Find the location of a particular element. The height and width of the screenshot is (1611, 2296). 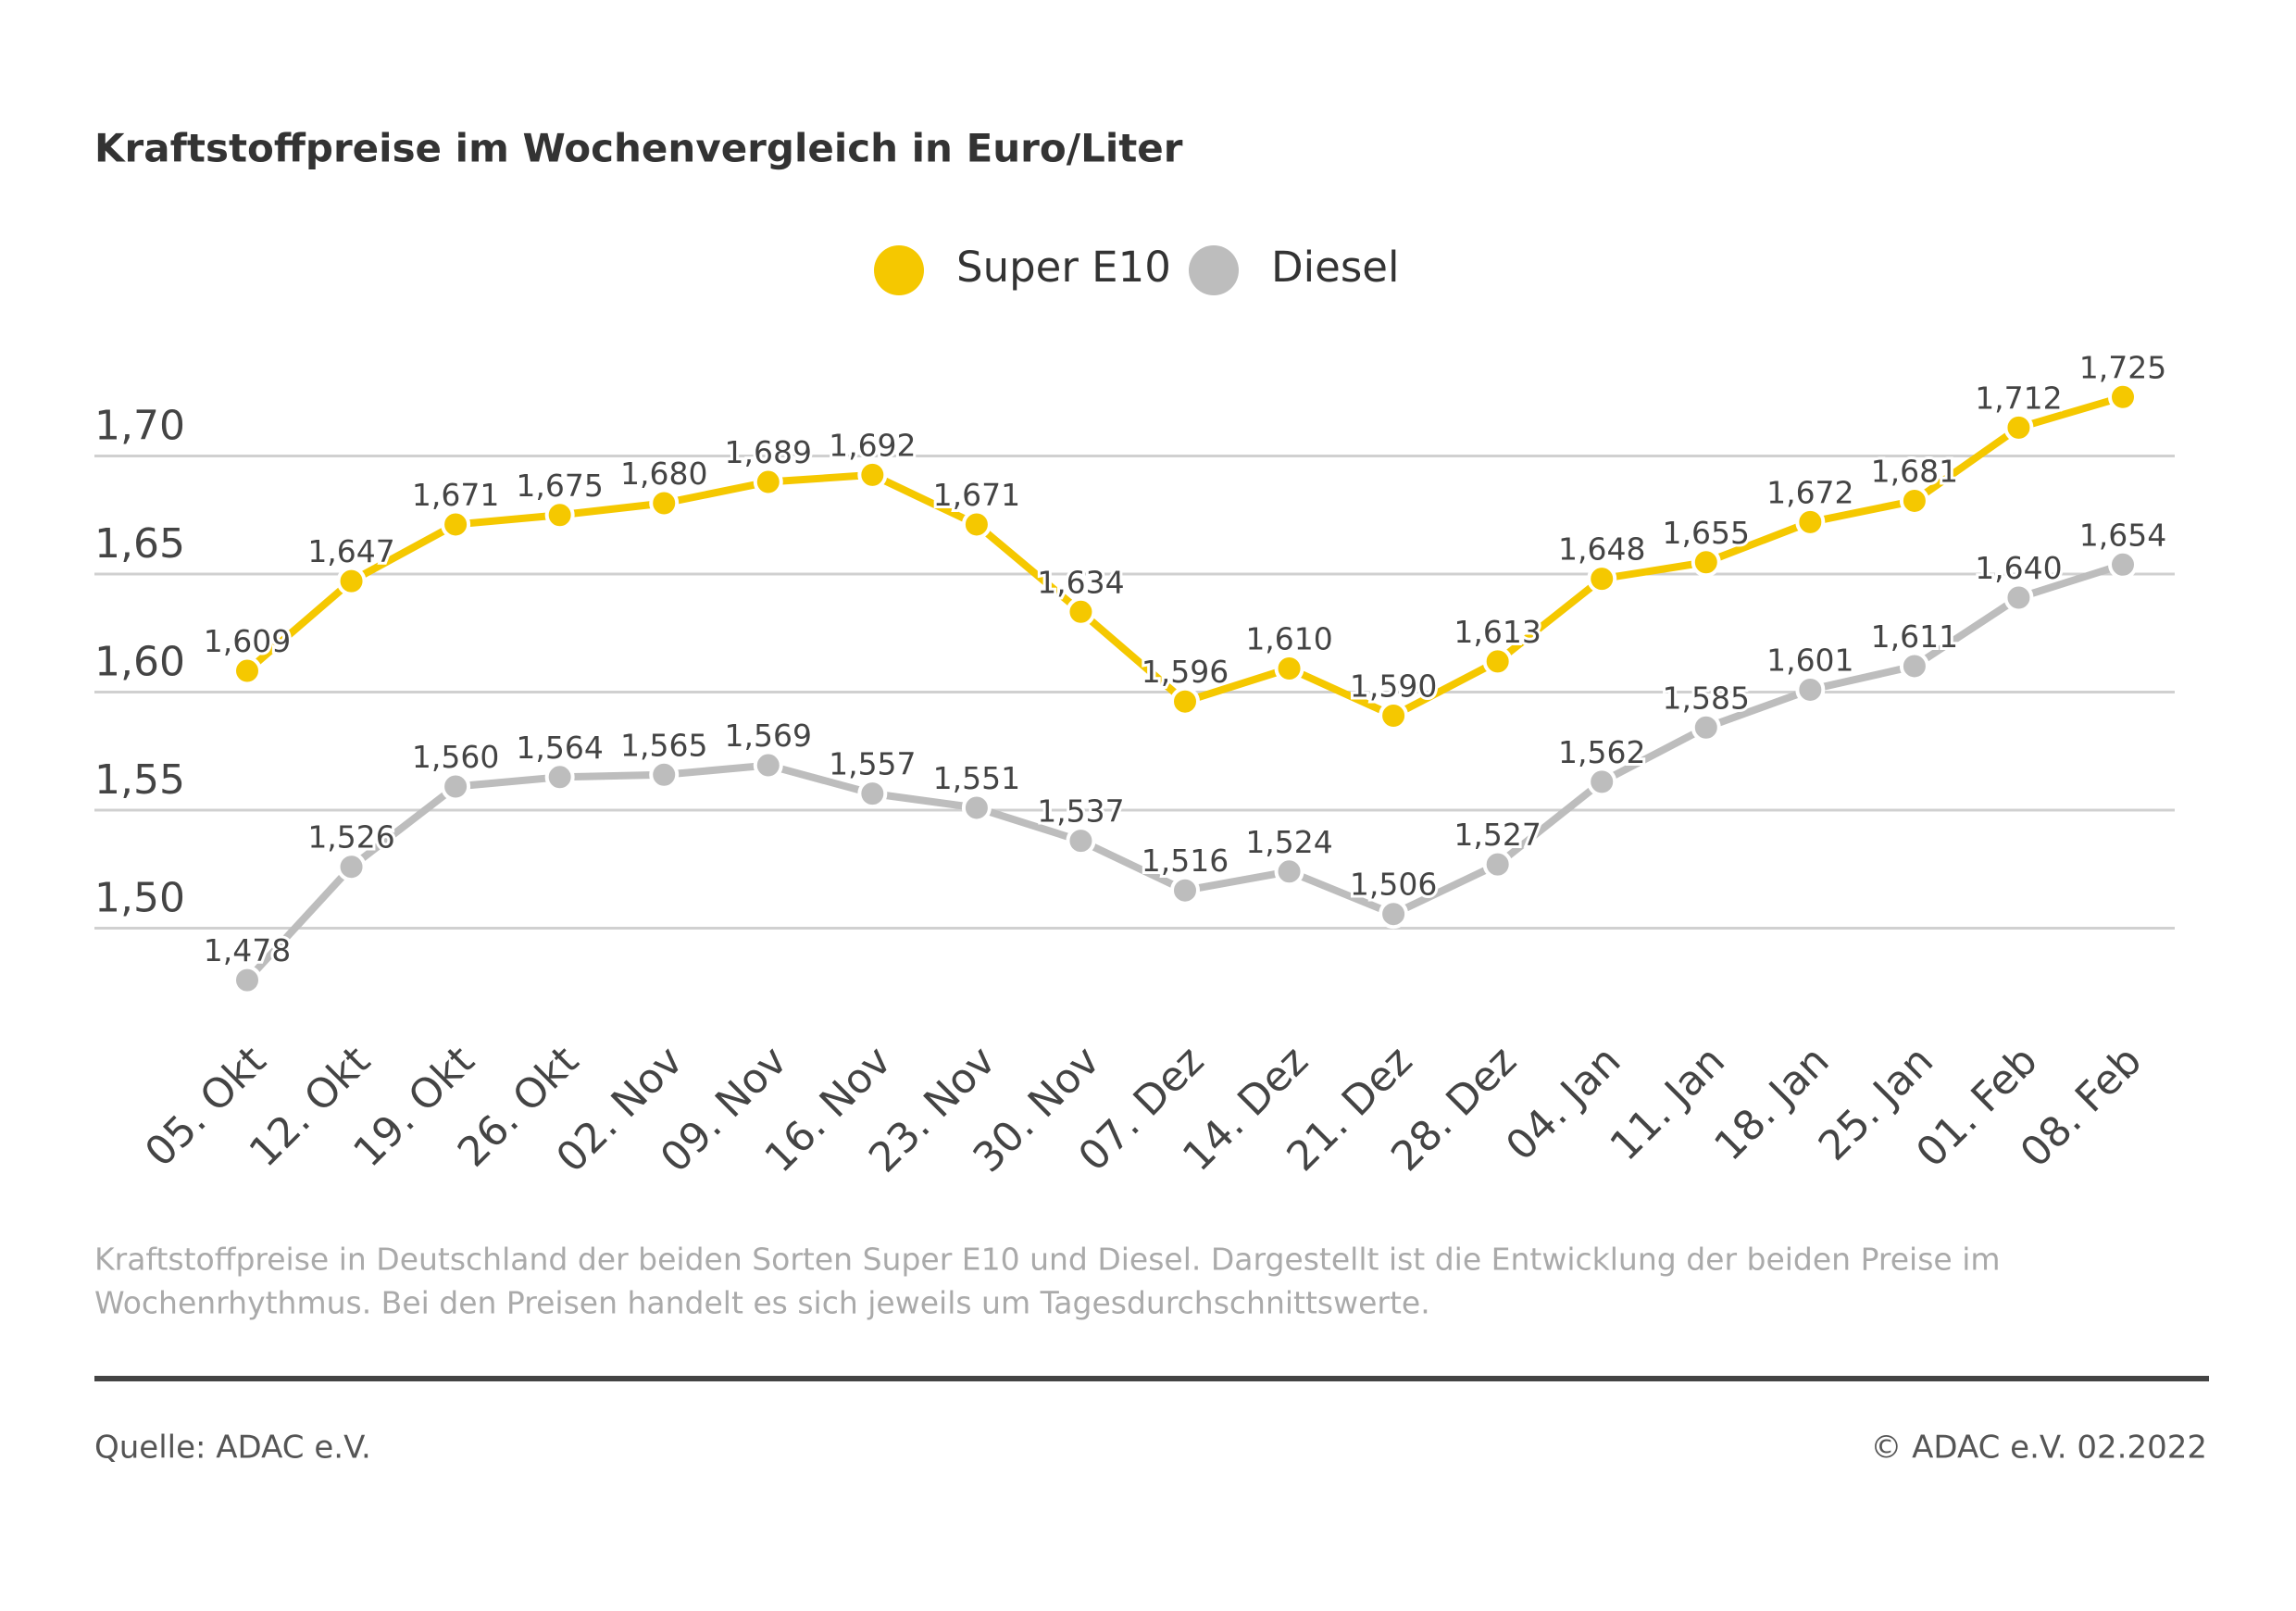

data-label: 1,648 is located at coordinates (1601, 549).